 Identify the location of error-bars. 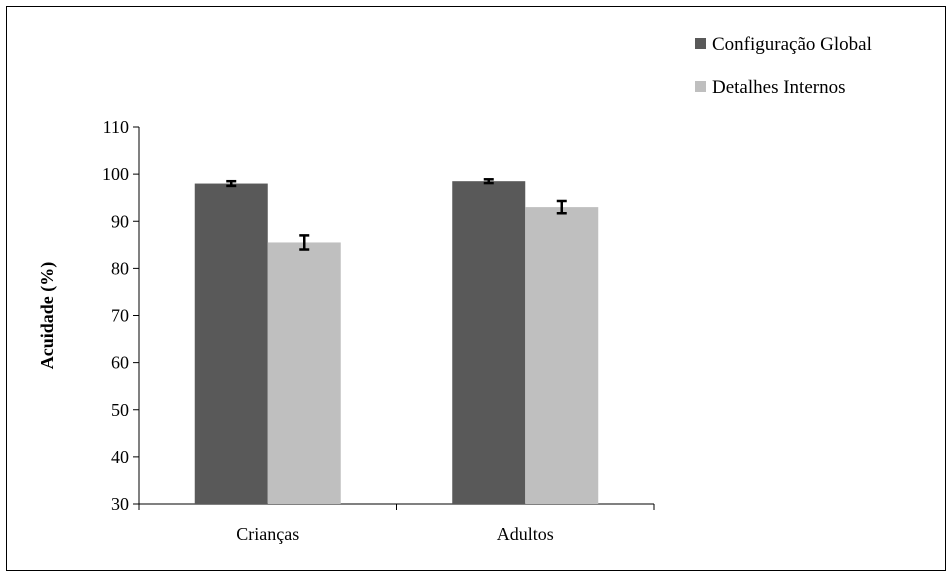
(396, 214).